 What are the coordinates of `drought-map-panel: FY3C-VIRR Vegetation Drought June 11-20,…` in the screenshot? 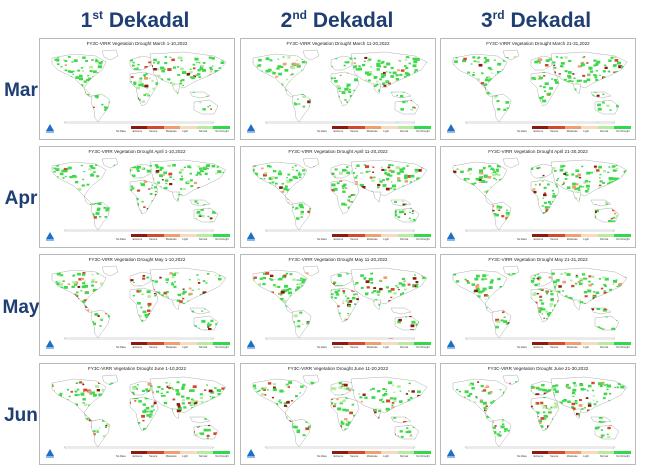 It's located at (338, 414).